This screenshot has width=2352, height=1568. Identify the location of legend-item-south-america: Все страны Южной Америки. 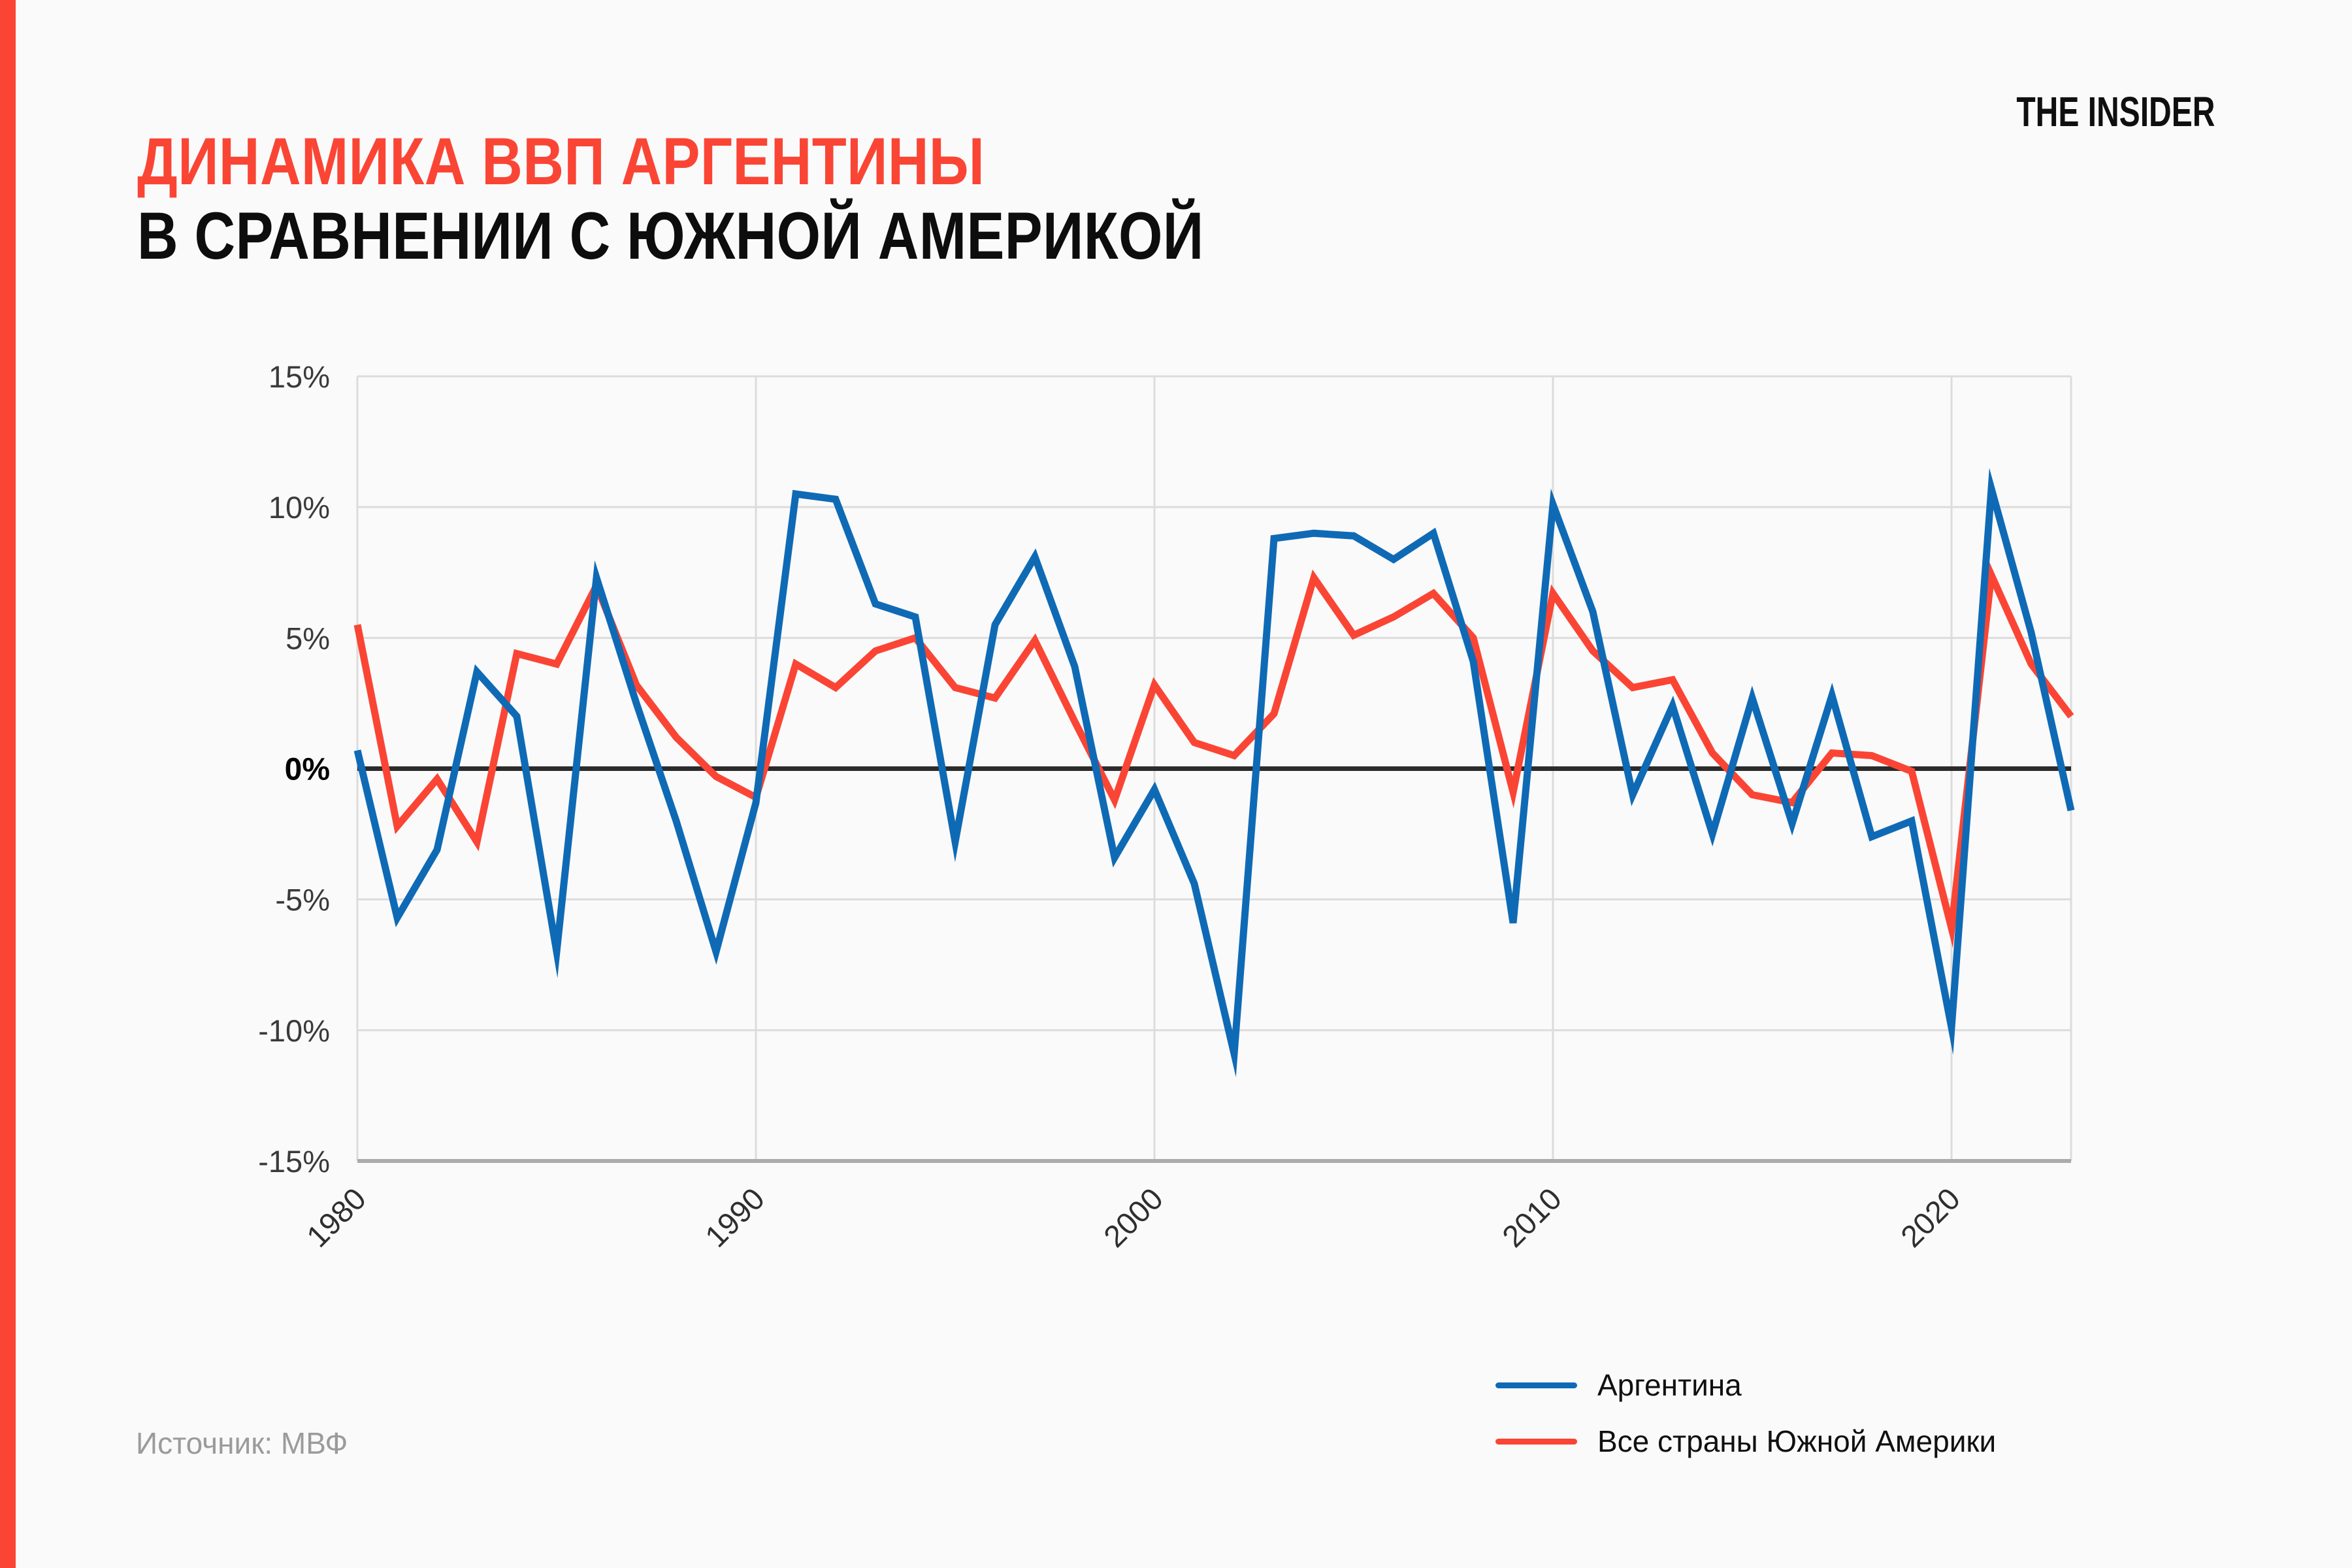
(1745, 1441).